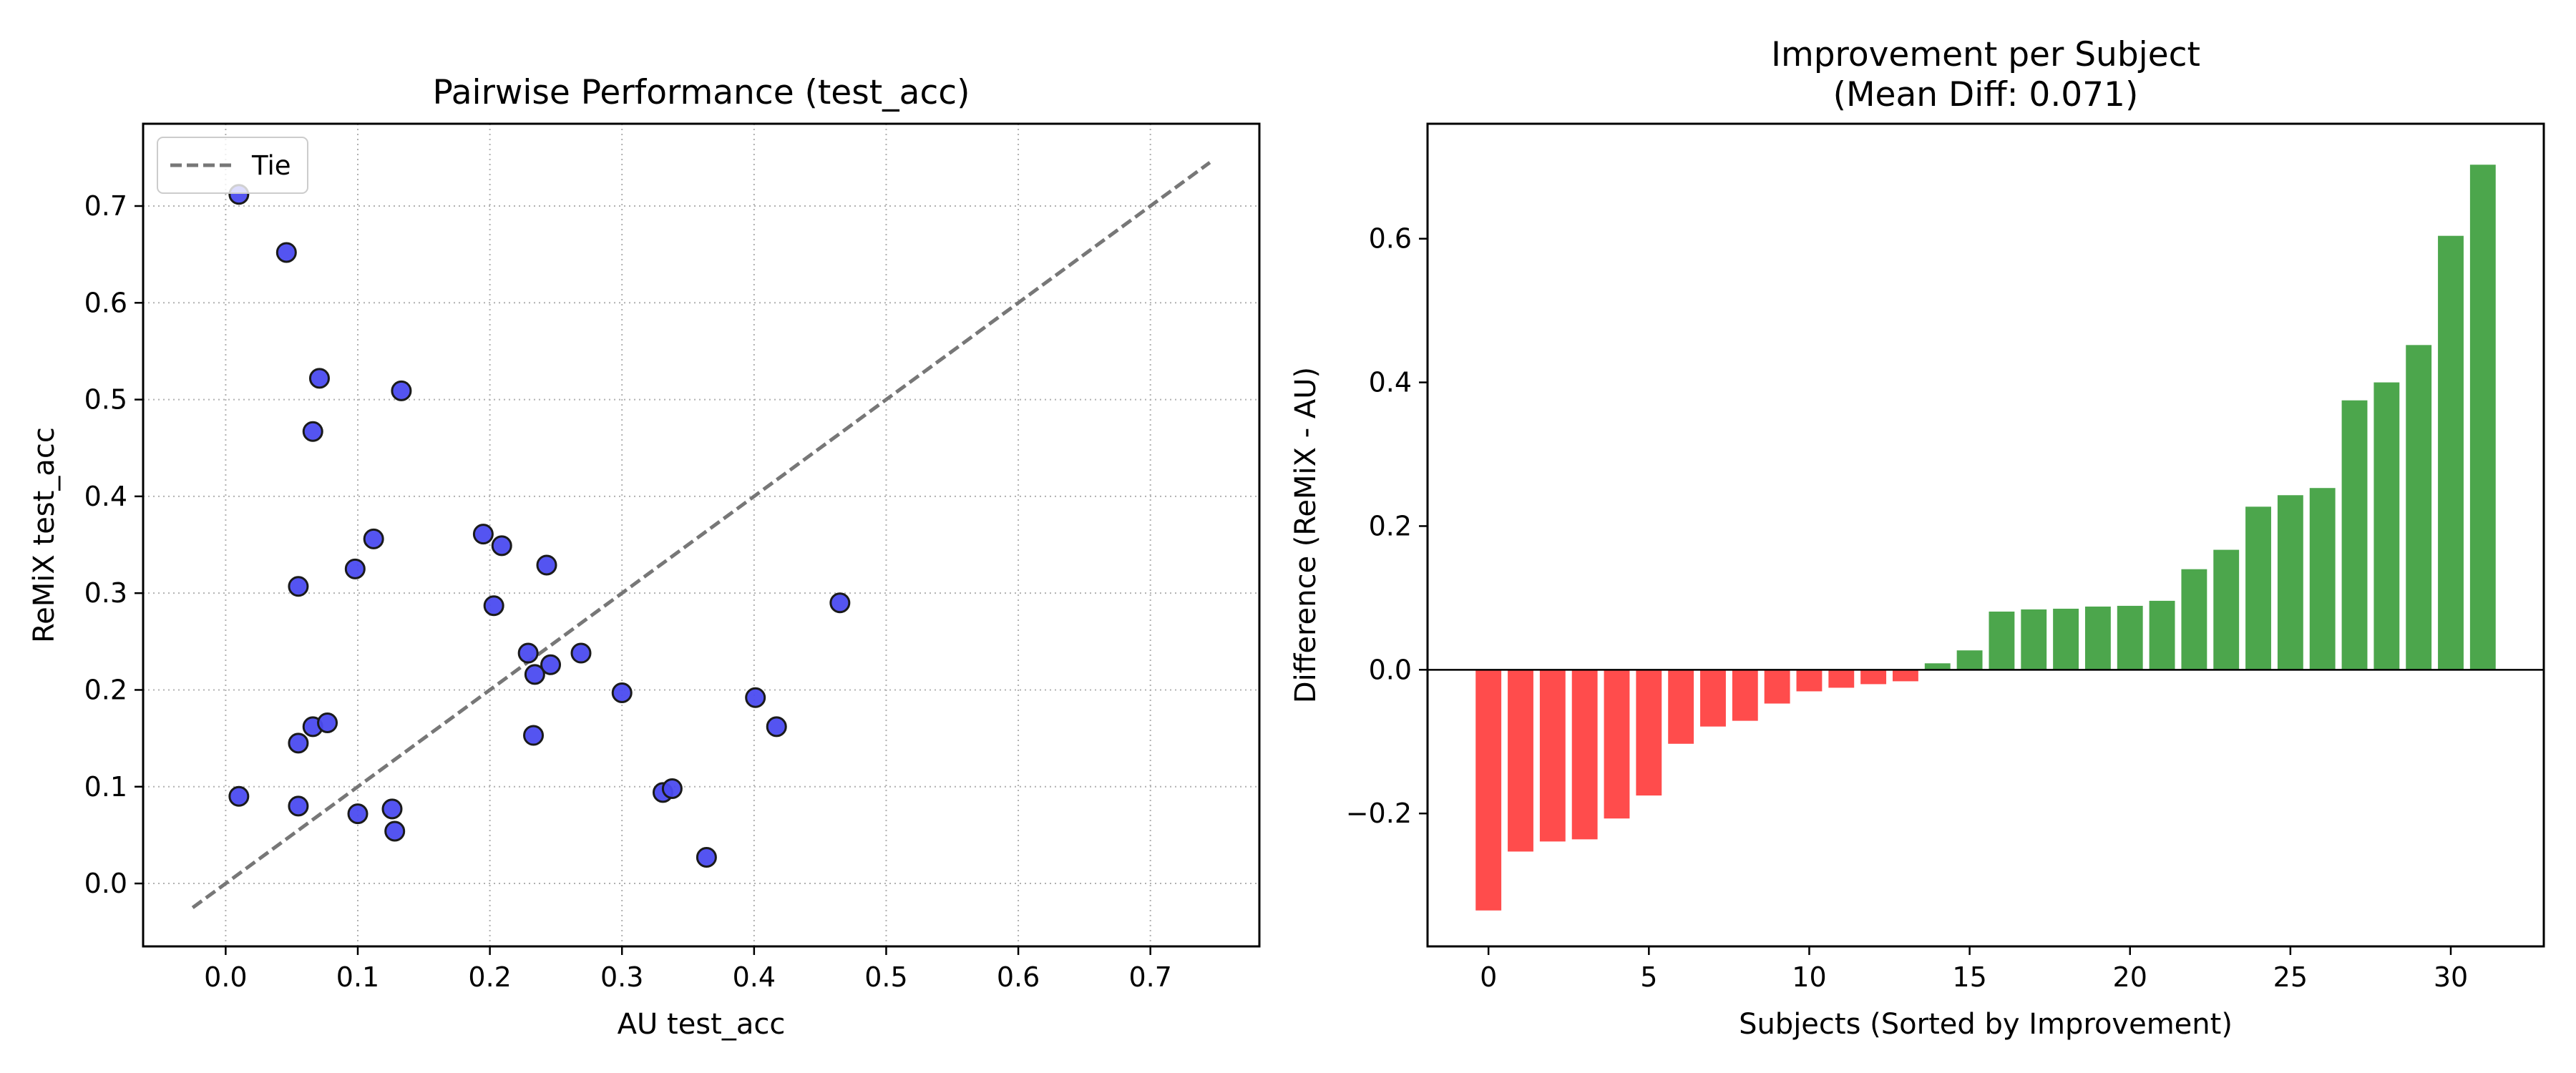 The image size is (2576, 1073). What do you see at coordinates (105, 787) in the screenshot?
I see `scatter-y-tick-label: 0.1` at bounding box center [105, 787].